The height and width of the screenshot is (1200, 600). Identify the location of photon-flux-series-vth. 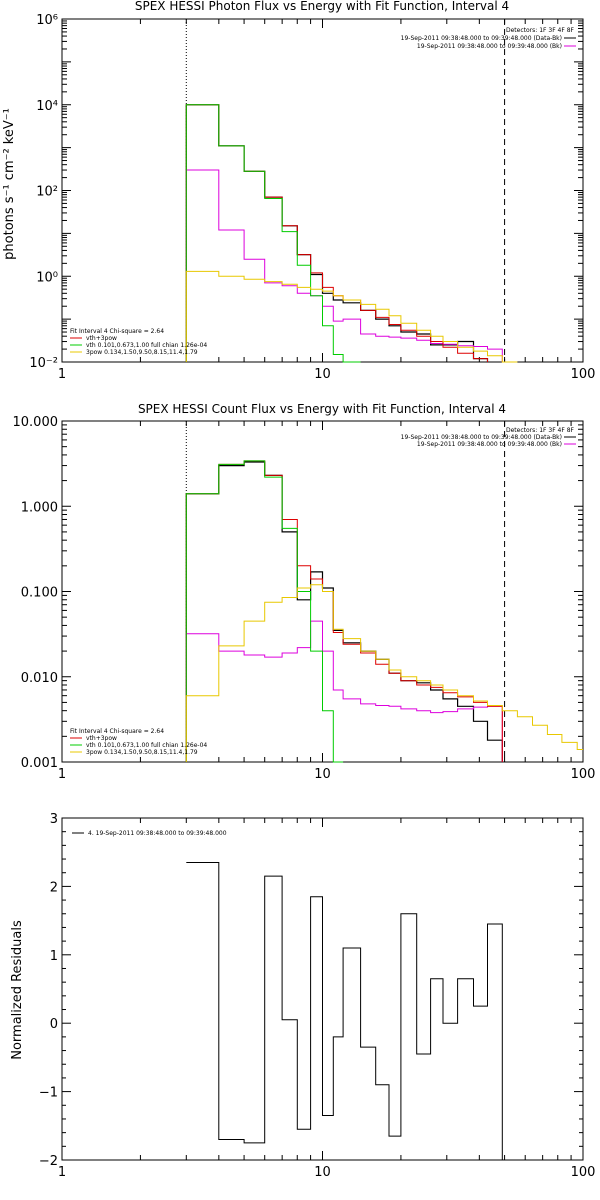
(273, 233).